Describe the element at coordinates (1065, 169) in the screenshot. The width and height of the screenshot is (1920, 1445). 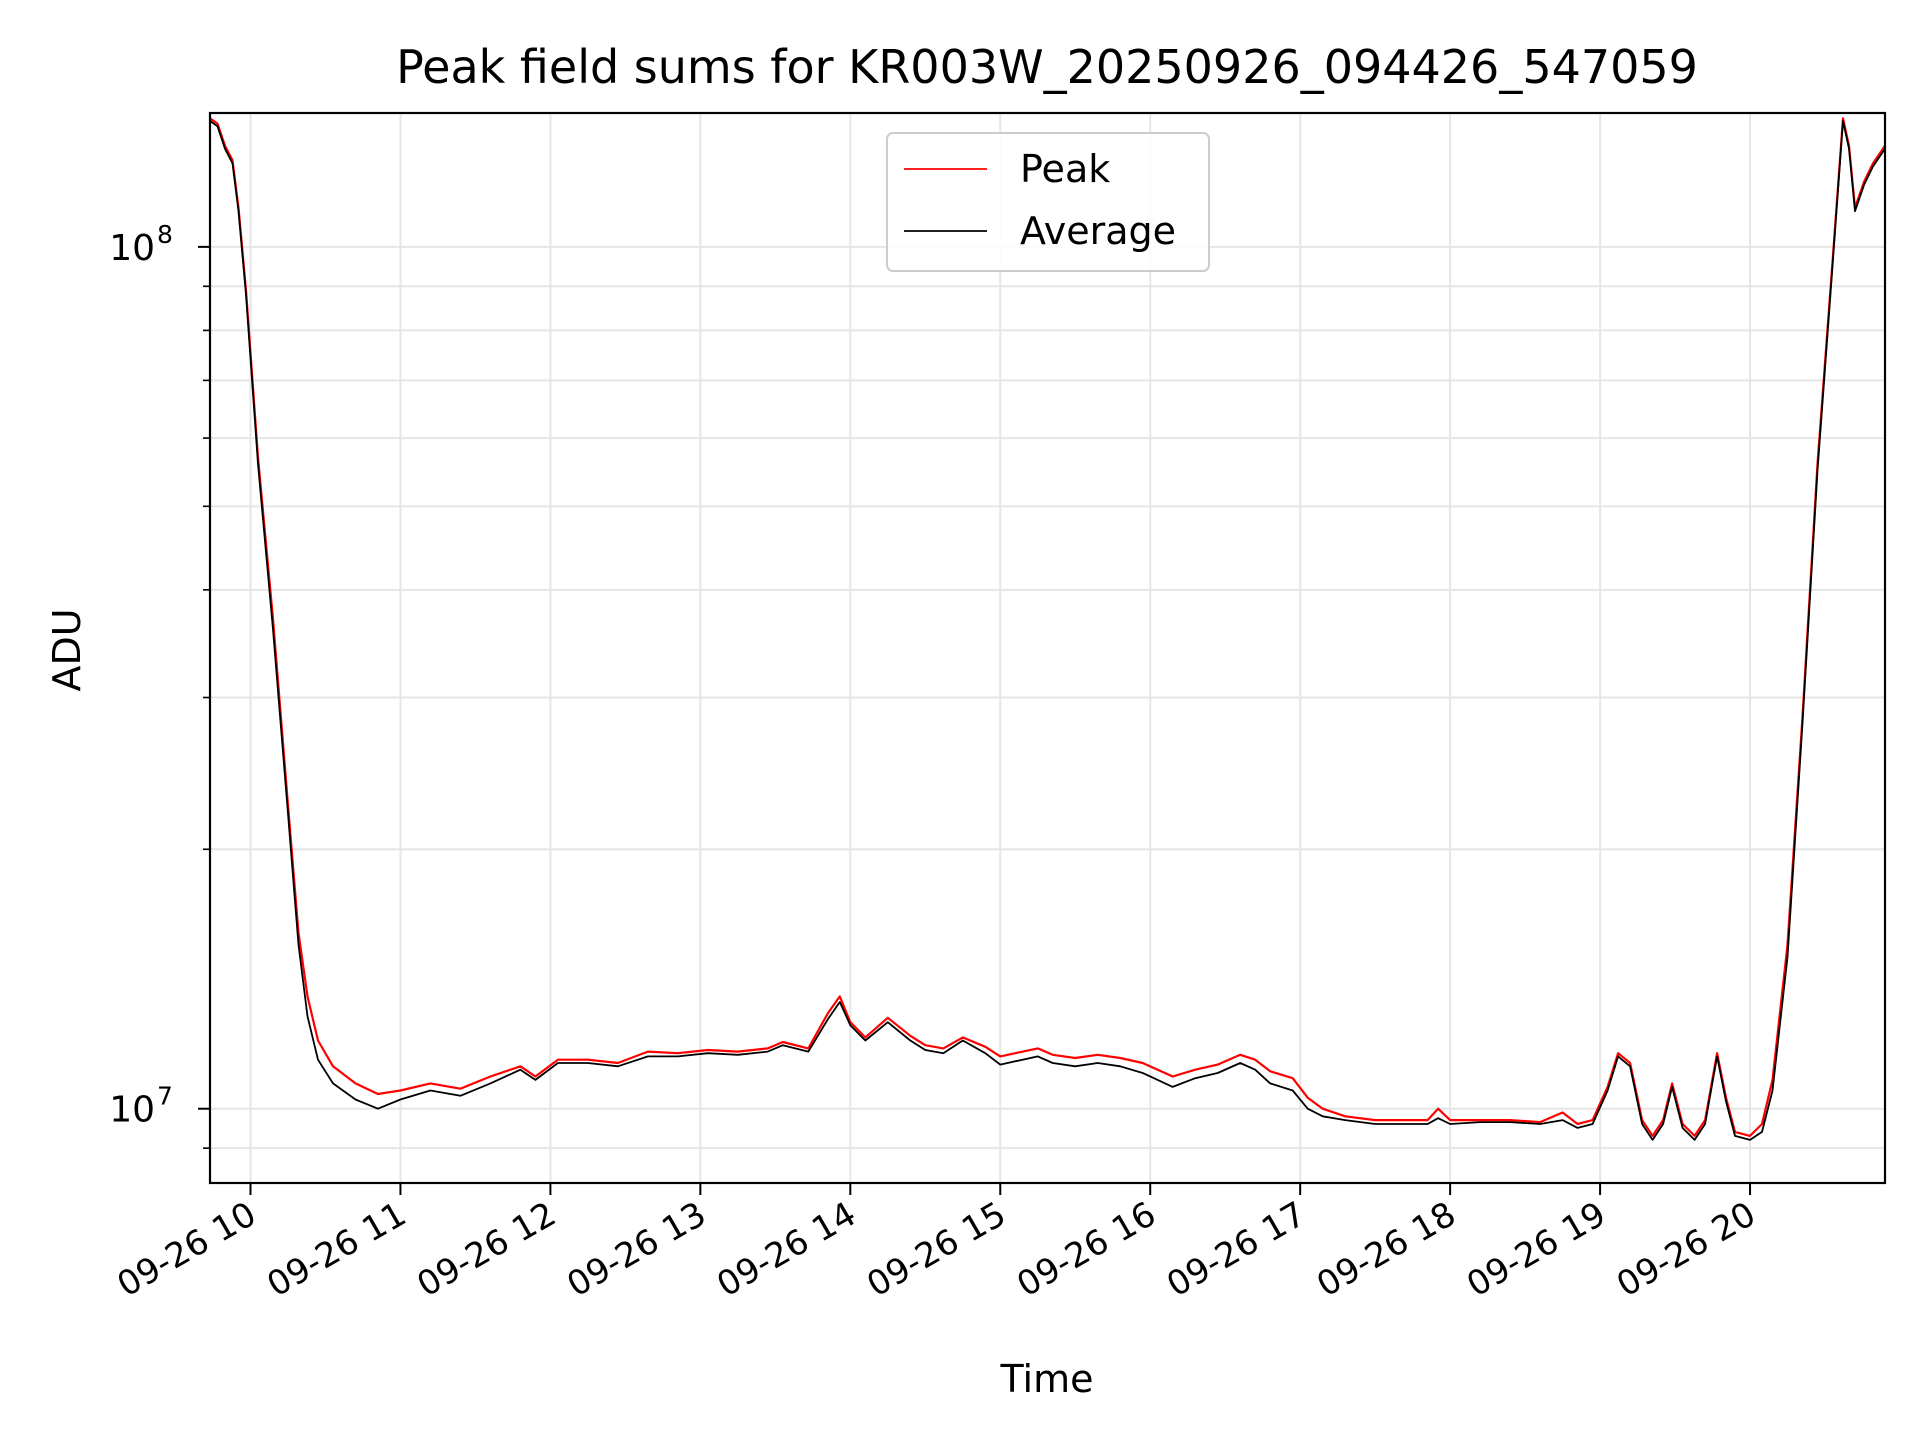
I see `legend-label-peak: Peak` at that location.